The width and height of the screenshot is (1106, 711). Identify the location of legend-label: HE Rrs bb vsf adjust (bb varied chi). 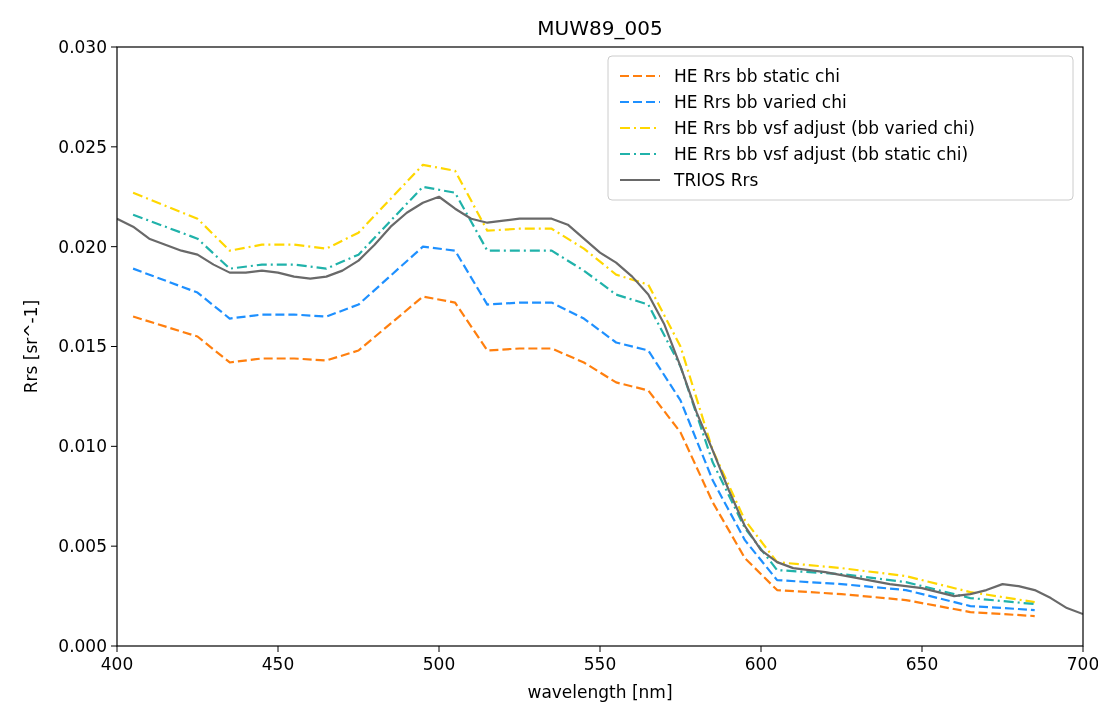
(824, 127).